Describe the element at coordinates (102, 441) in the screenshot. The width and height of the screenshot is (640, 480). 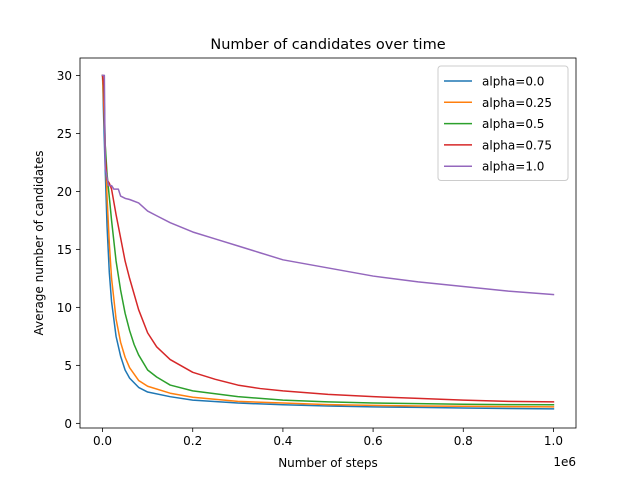
I see `x-tick-label: 0.0` at that location.